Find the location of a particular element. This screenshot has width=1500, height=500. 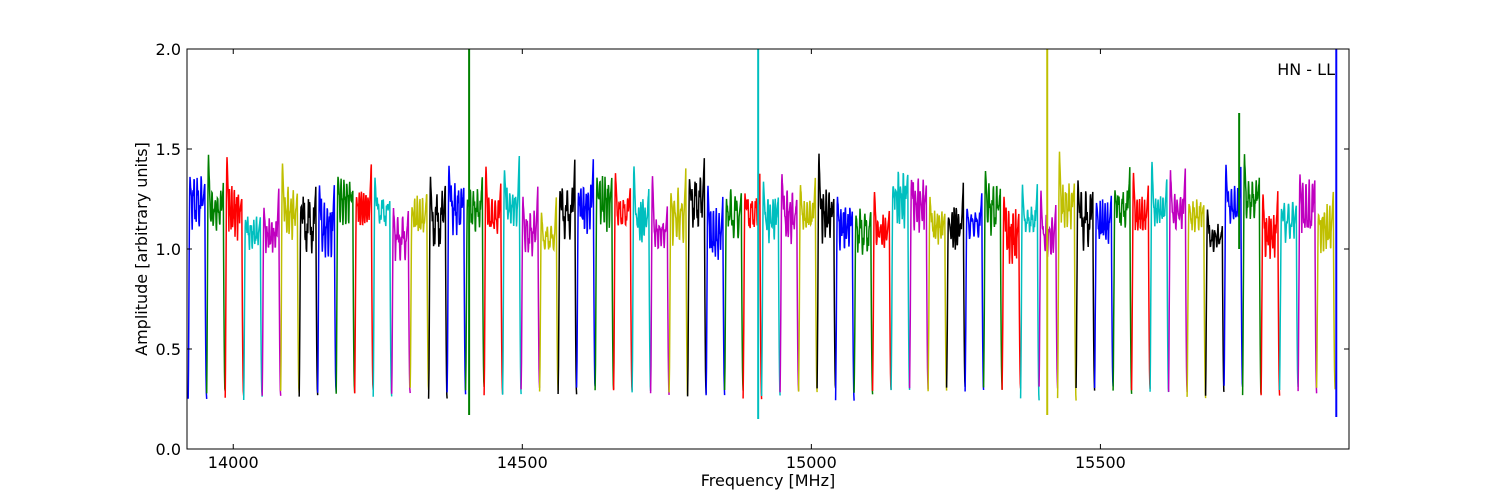

y-tick-label: 0.0 is located at coordinates (168, 449).